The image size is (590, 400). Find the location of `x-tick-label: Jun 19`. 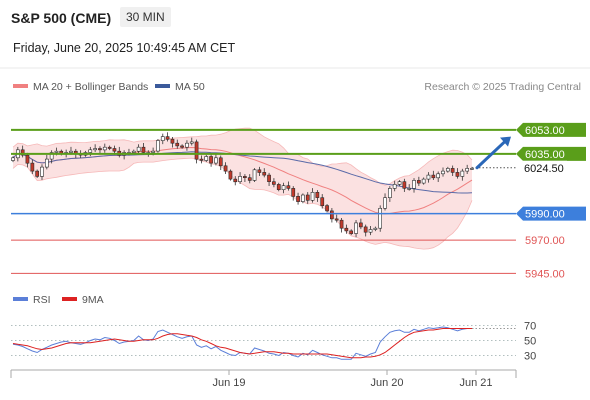

x-tick-label: Jun 19 is located at coordinates (228, 383).